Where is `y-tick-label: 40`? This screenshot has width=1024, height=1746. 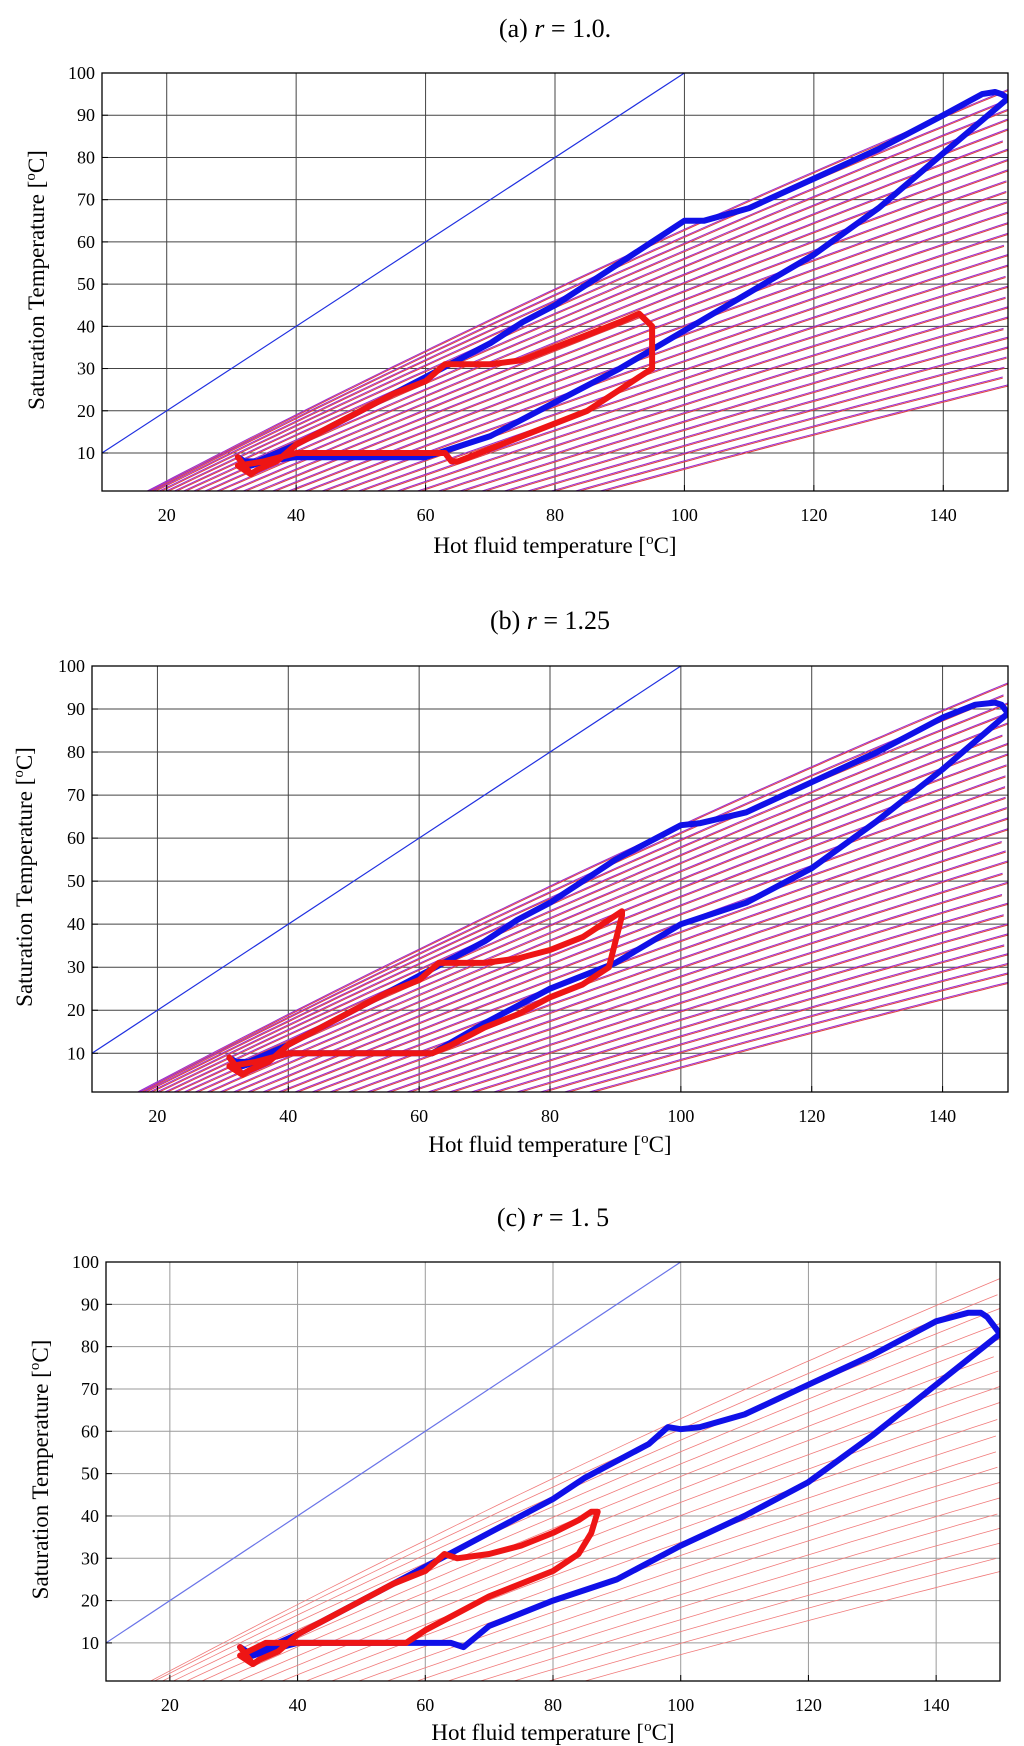 y-tick-label: 40 is located at coordinates (86, 326).